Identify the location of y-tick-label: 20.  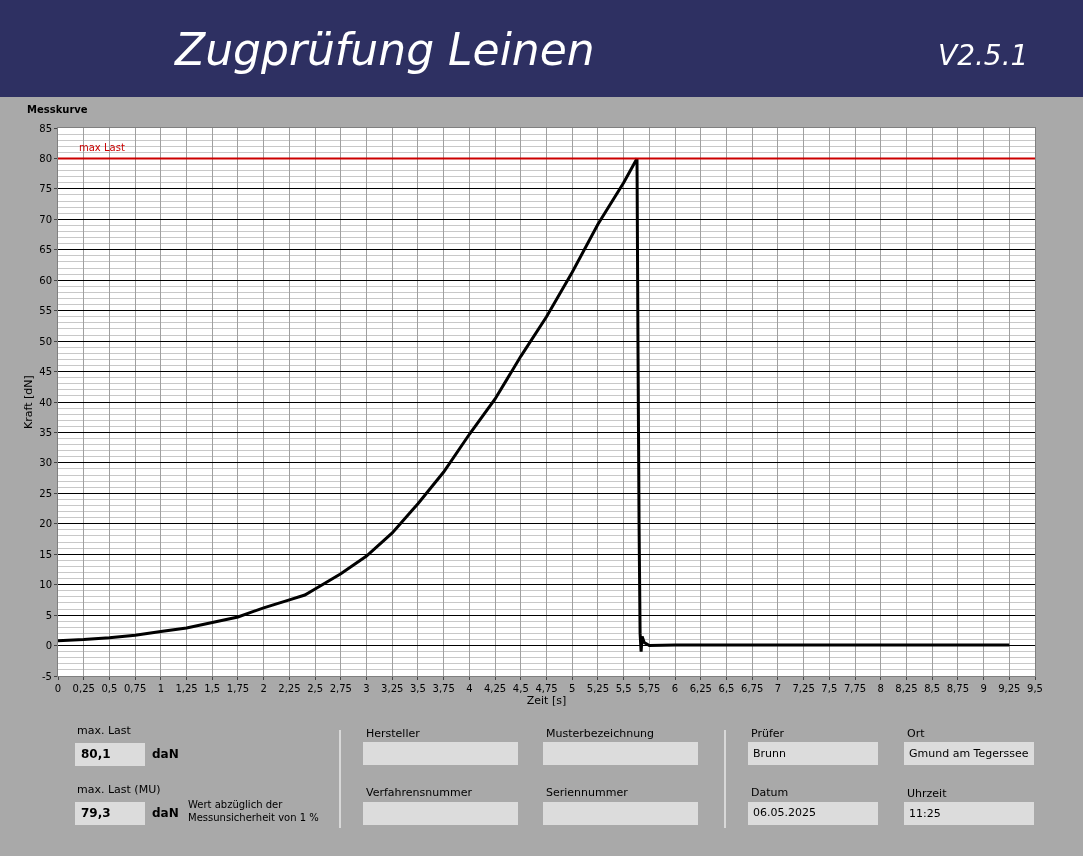
(45, 524).